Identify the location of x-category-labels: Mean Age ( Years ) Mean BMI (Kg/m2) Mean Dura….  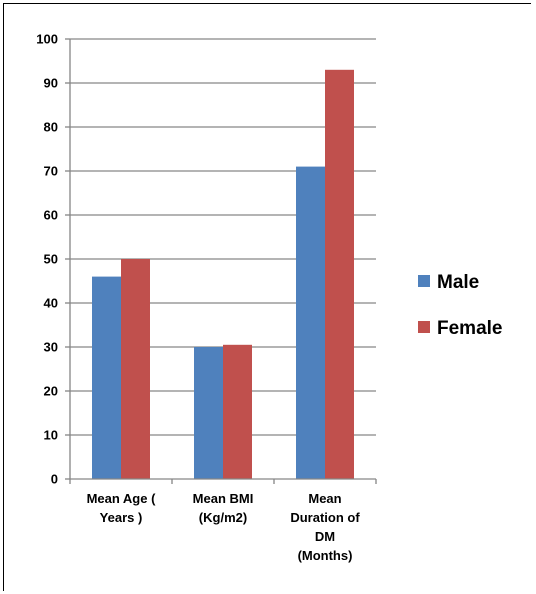
(224, 527).